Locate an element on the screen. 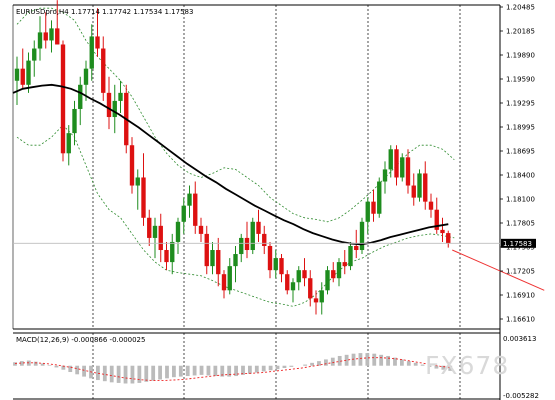 The width and height of the screenshot is (555, 400). price-tick-label: 1.18400 is located at coordinates (520, 176).